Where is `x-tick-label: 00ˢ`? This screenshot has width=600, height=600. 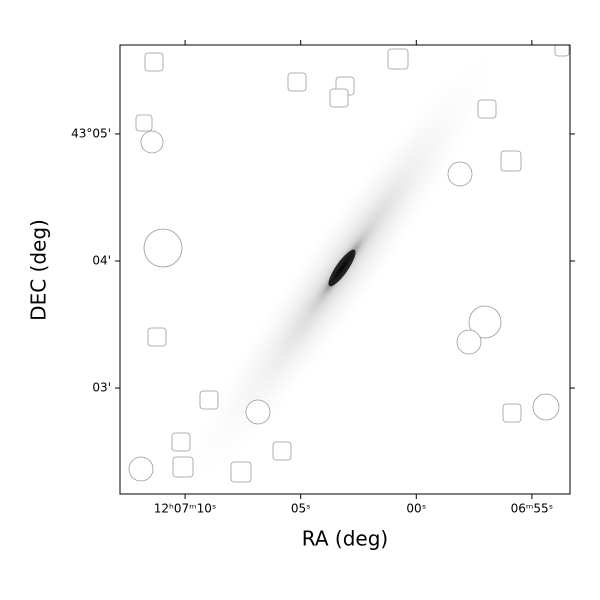 x-tick-label: 00ˢ is located at coordinates (416, 509).